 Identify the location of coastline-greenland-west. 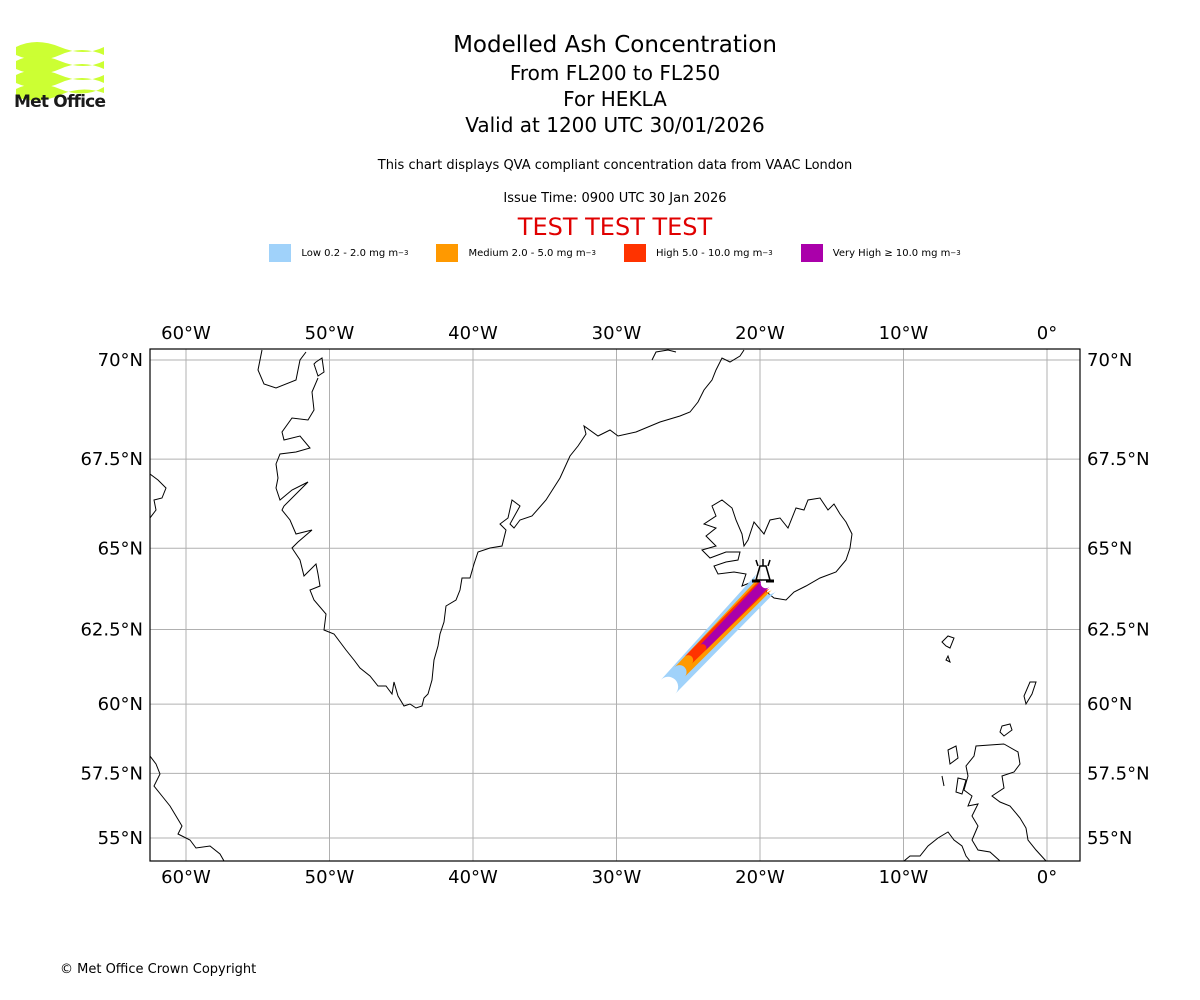
(501, 529).